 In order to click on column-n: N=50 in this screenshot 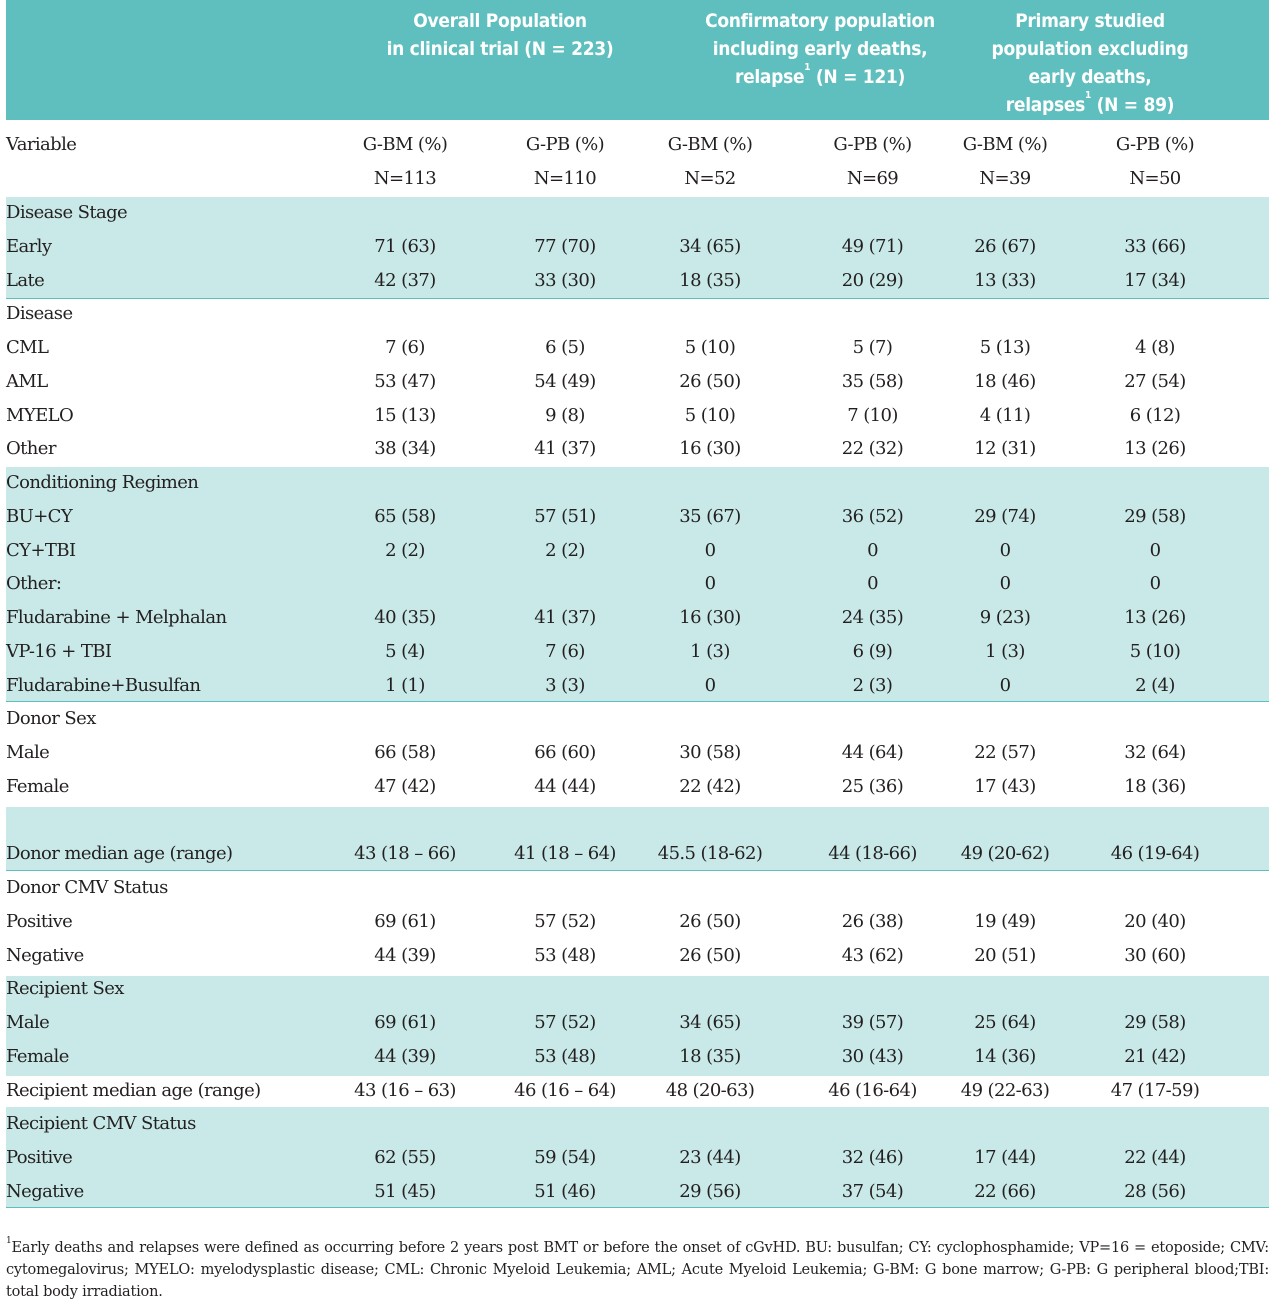, I will do `click(1155, 178)`.